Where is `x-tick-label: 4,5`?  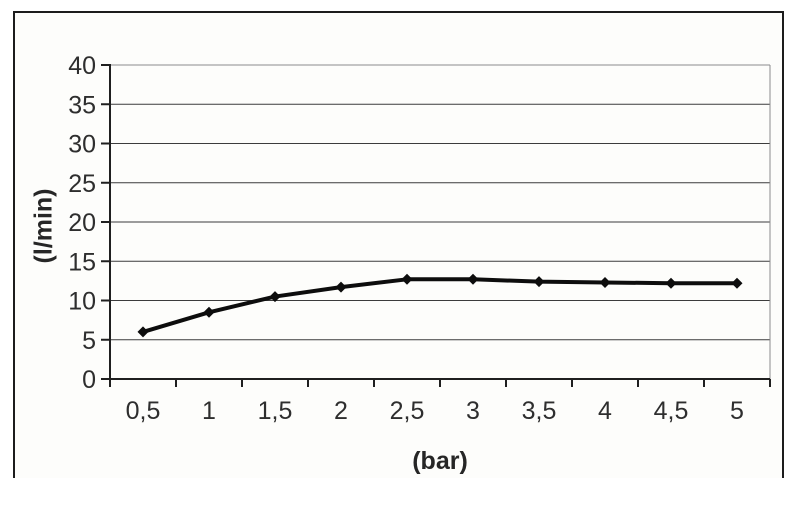
x-tick-label: 4,5 is located at coordinates (671, 411).